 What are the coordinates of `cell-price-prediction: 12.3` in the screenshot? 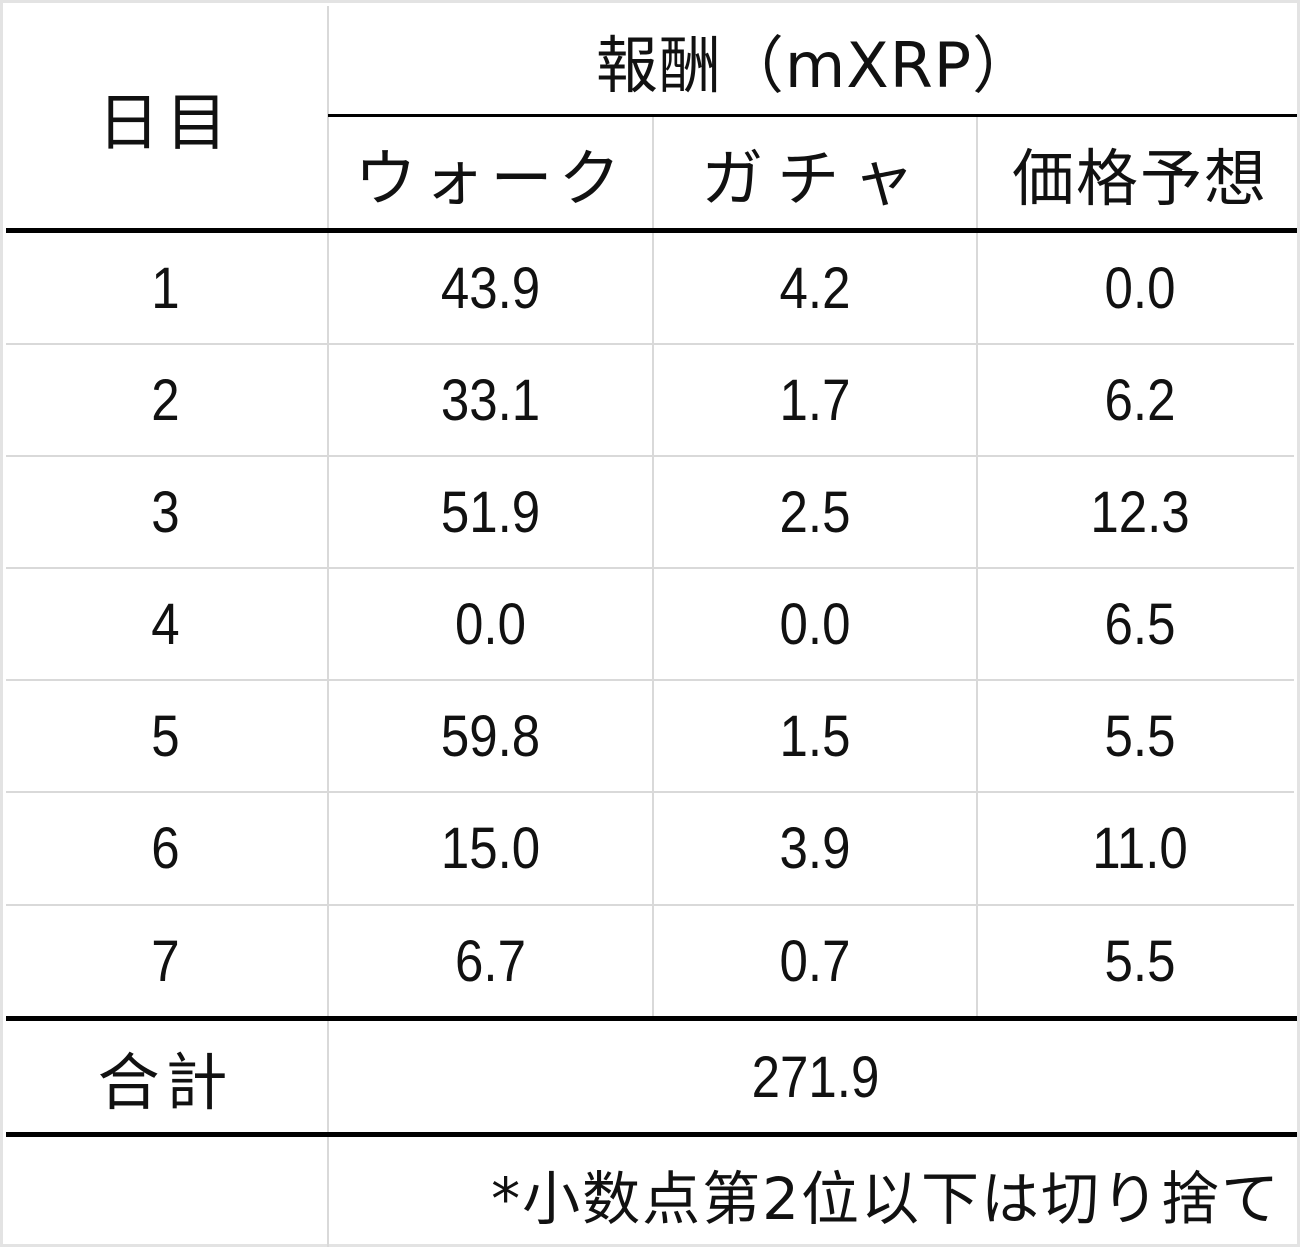 It's located at (1140, 512).